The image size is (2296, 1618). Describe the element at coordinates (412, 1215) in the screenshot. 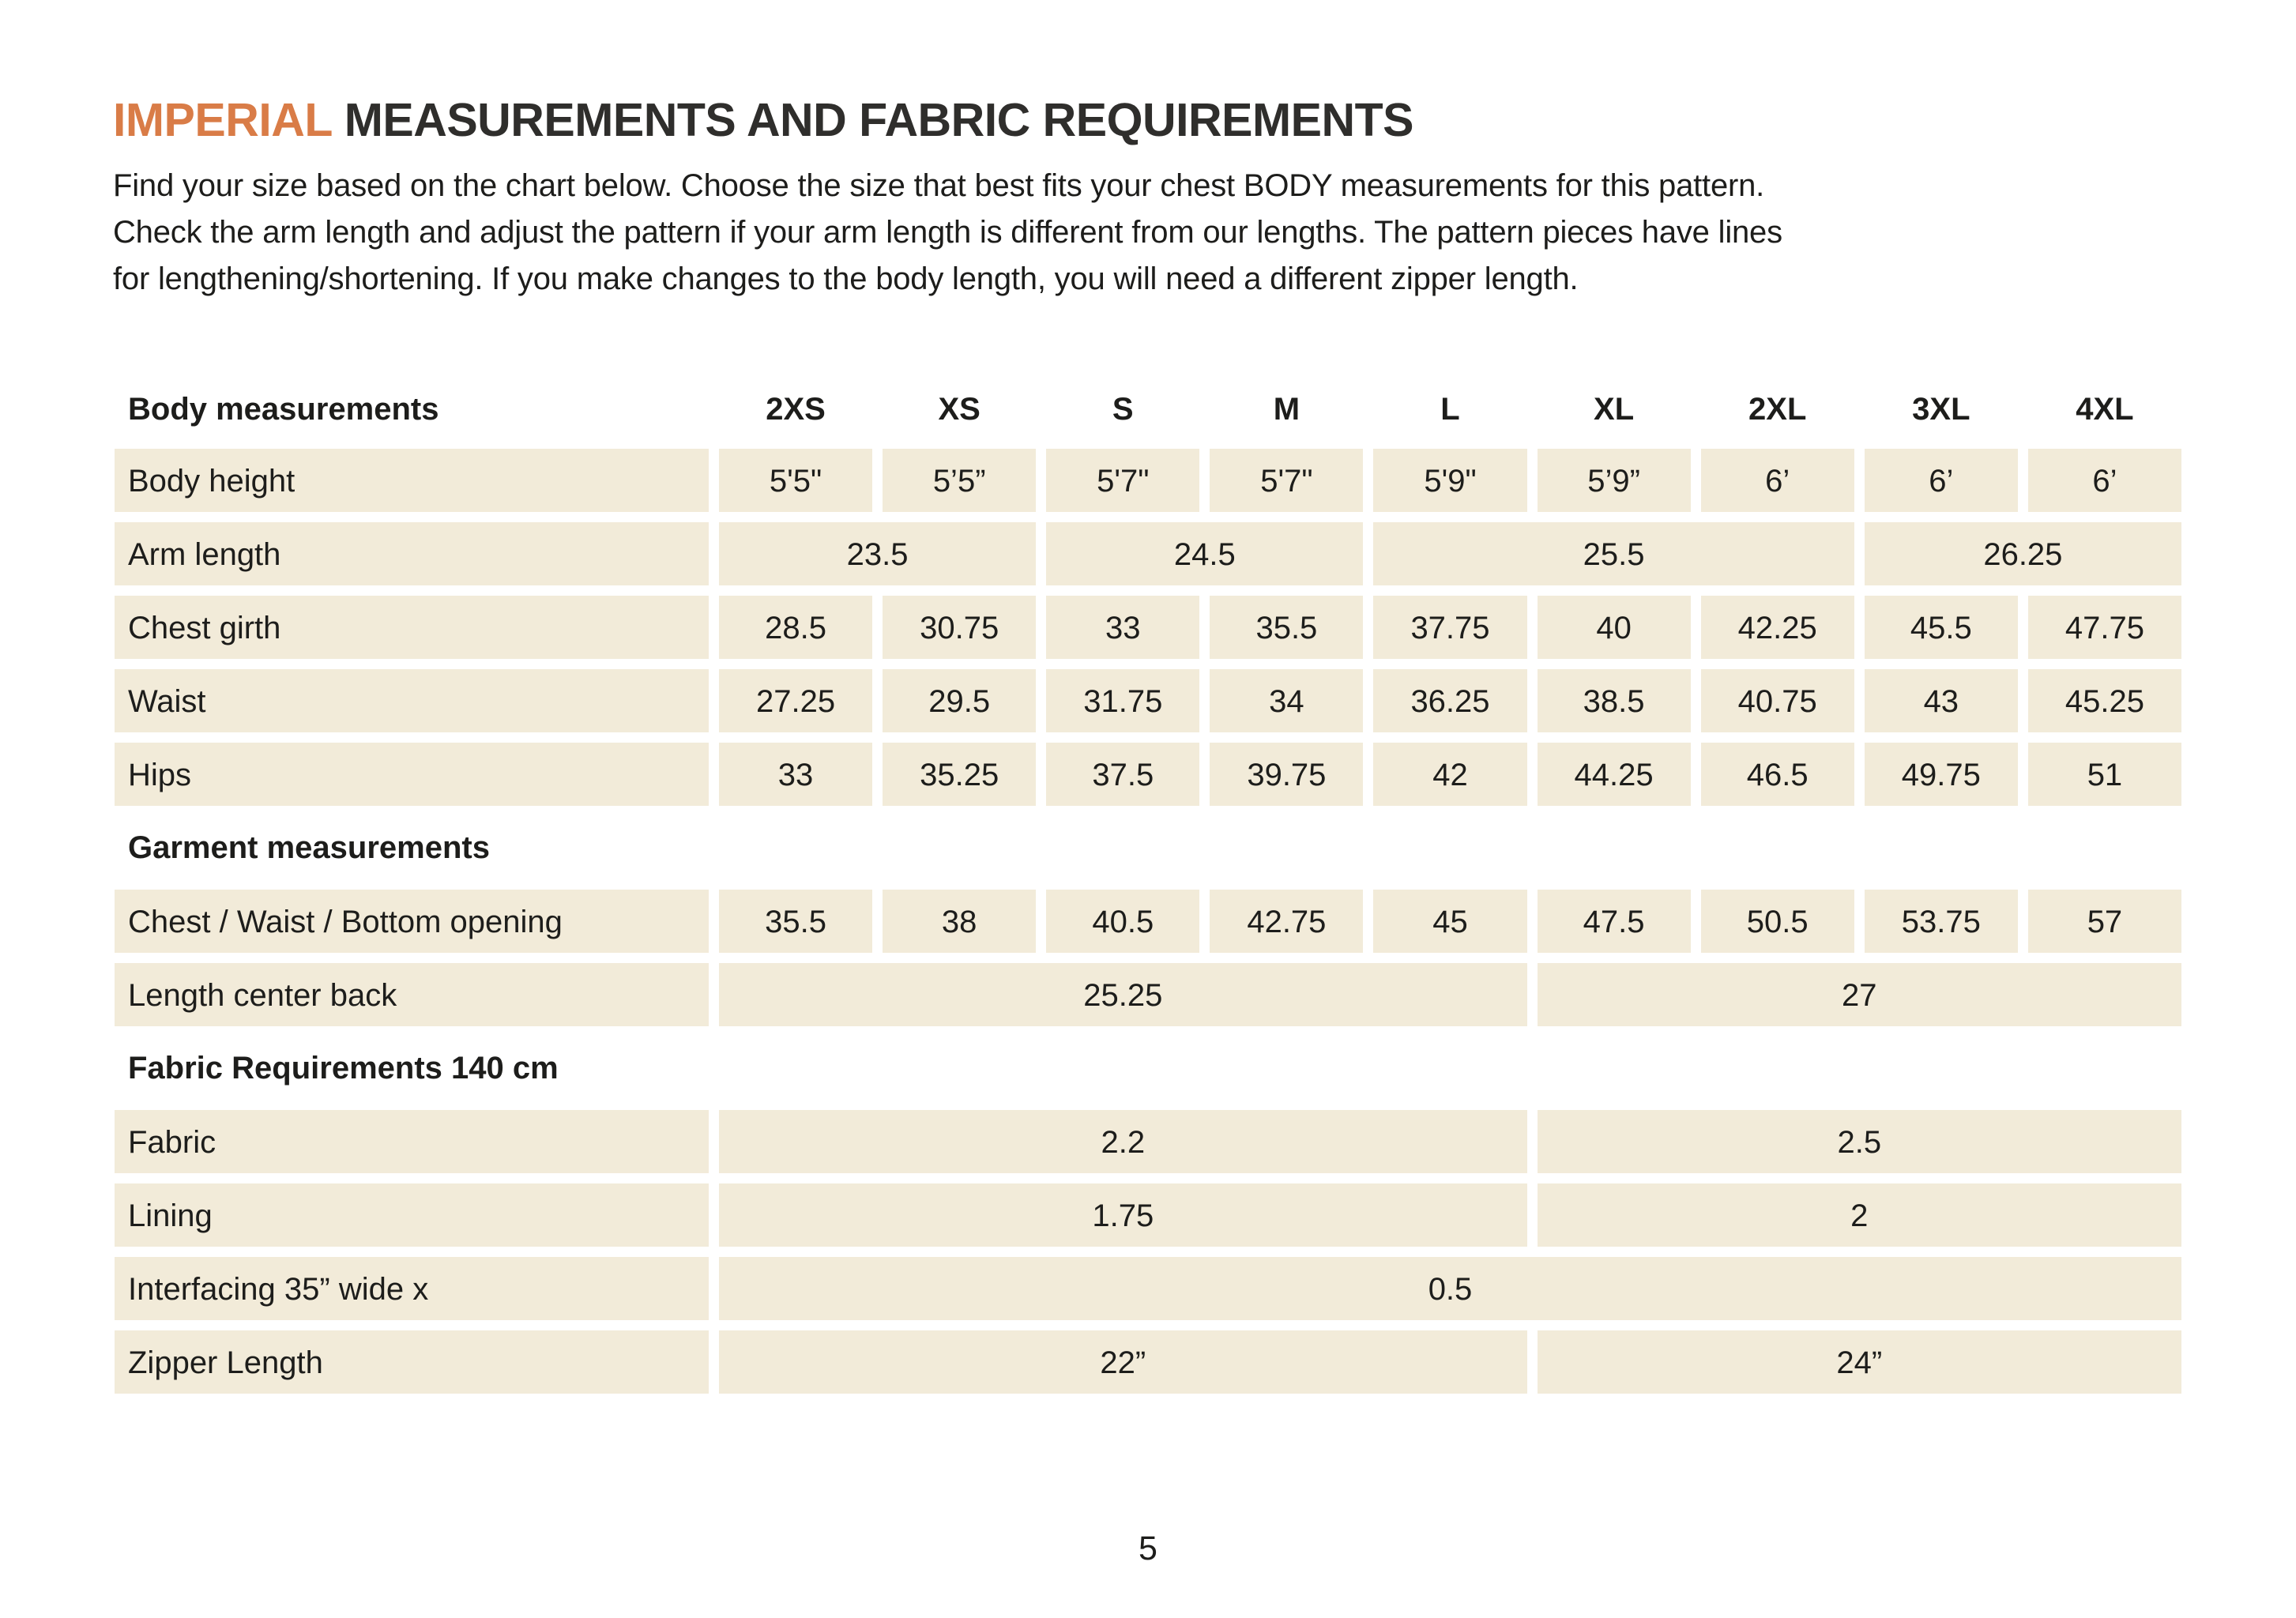

I see `row-label: Lining` at that location.